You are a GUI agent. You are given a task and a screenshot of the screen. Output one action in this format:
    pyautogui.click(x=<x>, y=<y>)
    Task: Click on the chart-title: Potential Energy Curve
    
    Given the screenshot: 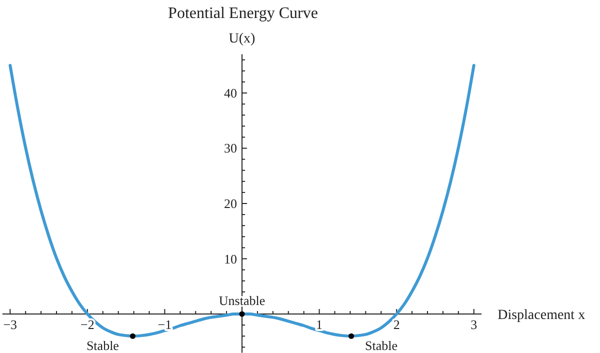 What is the action you would take?
    pyautogui.click(x=243, y=13)
    